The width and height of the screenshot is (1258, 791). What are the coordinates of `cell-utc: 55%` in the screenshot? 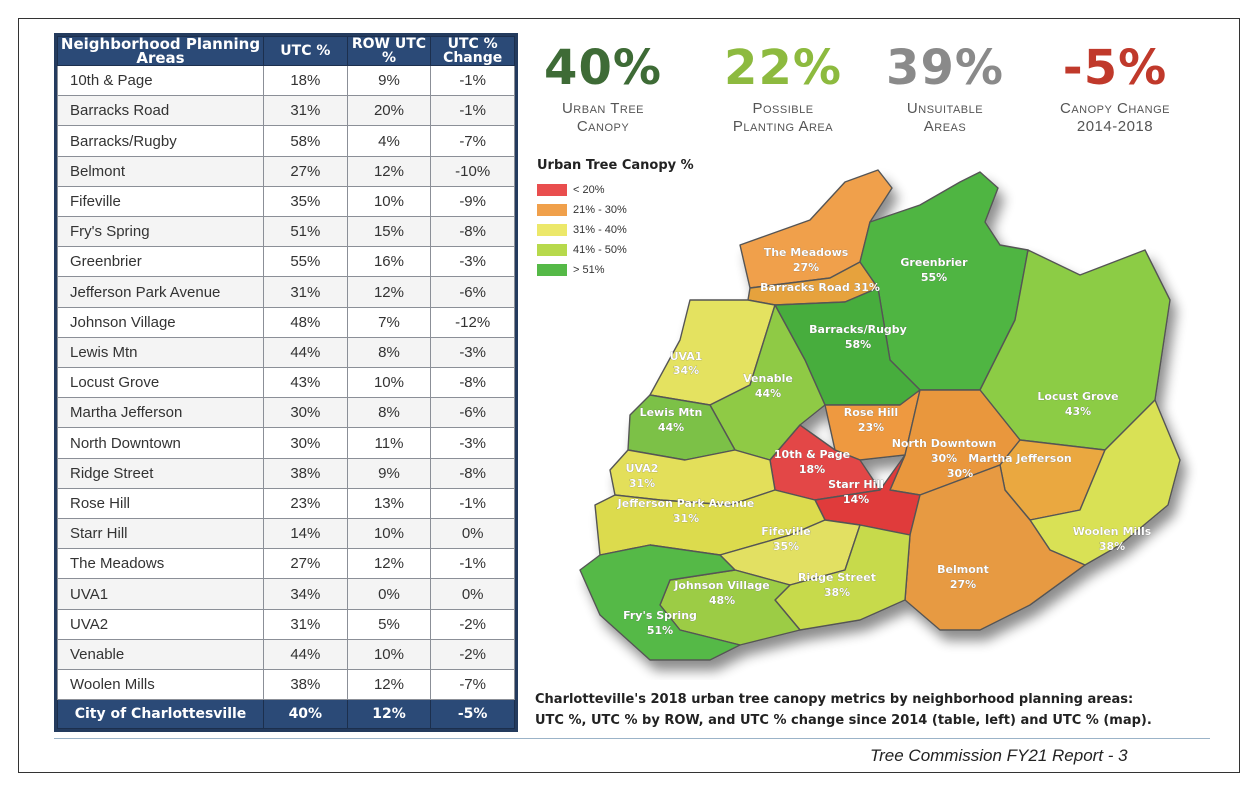 It's located at (305, 262).